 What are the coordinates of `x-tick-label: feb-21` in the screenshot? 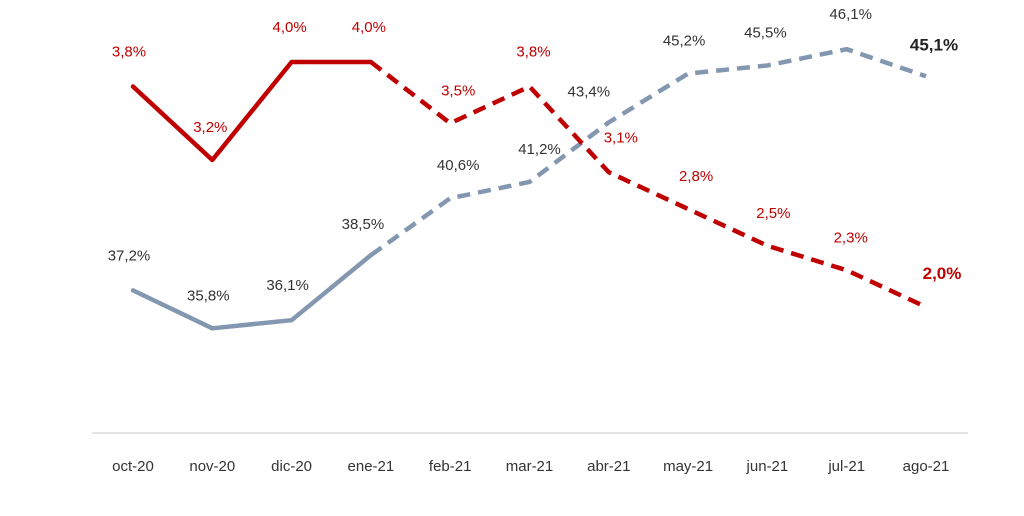 It's located at (450, 466).